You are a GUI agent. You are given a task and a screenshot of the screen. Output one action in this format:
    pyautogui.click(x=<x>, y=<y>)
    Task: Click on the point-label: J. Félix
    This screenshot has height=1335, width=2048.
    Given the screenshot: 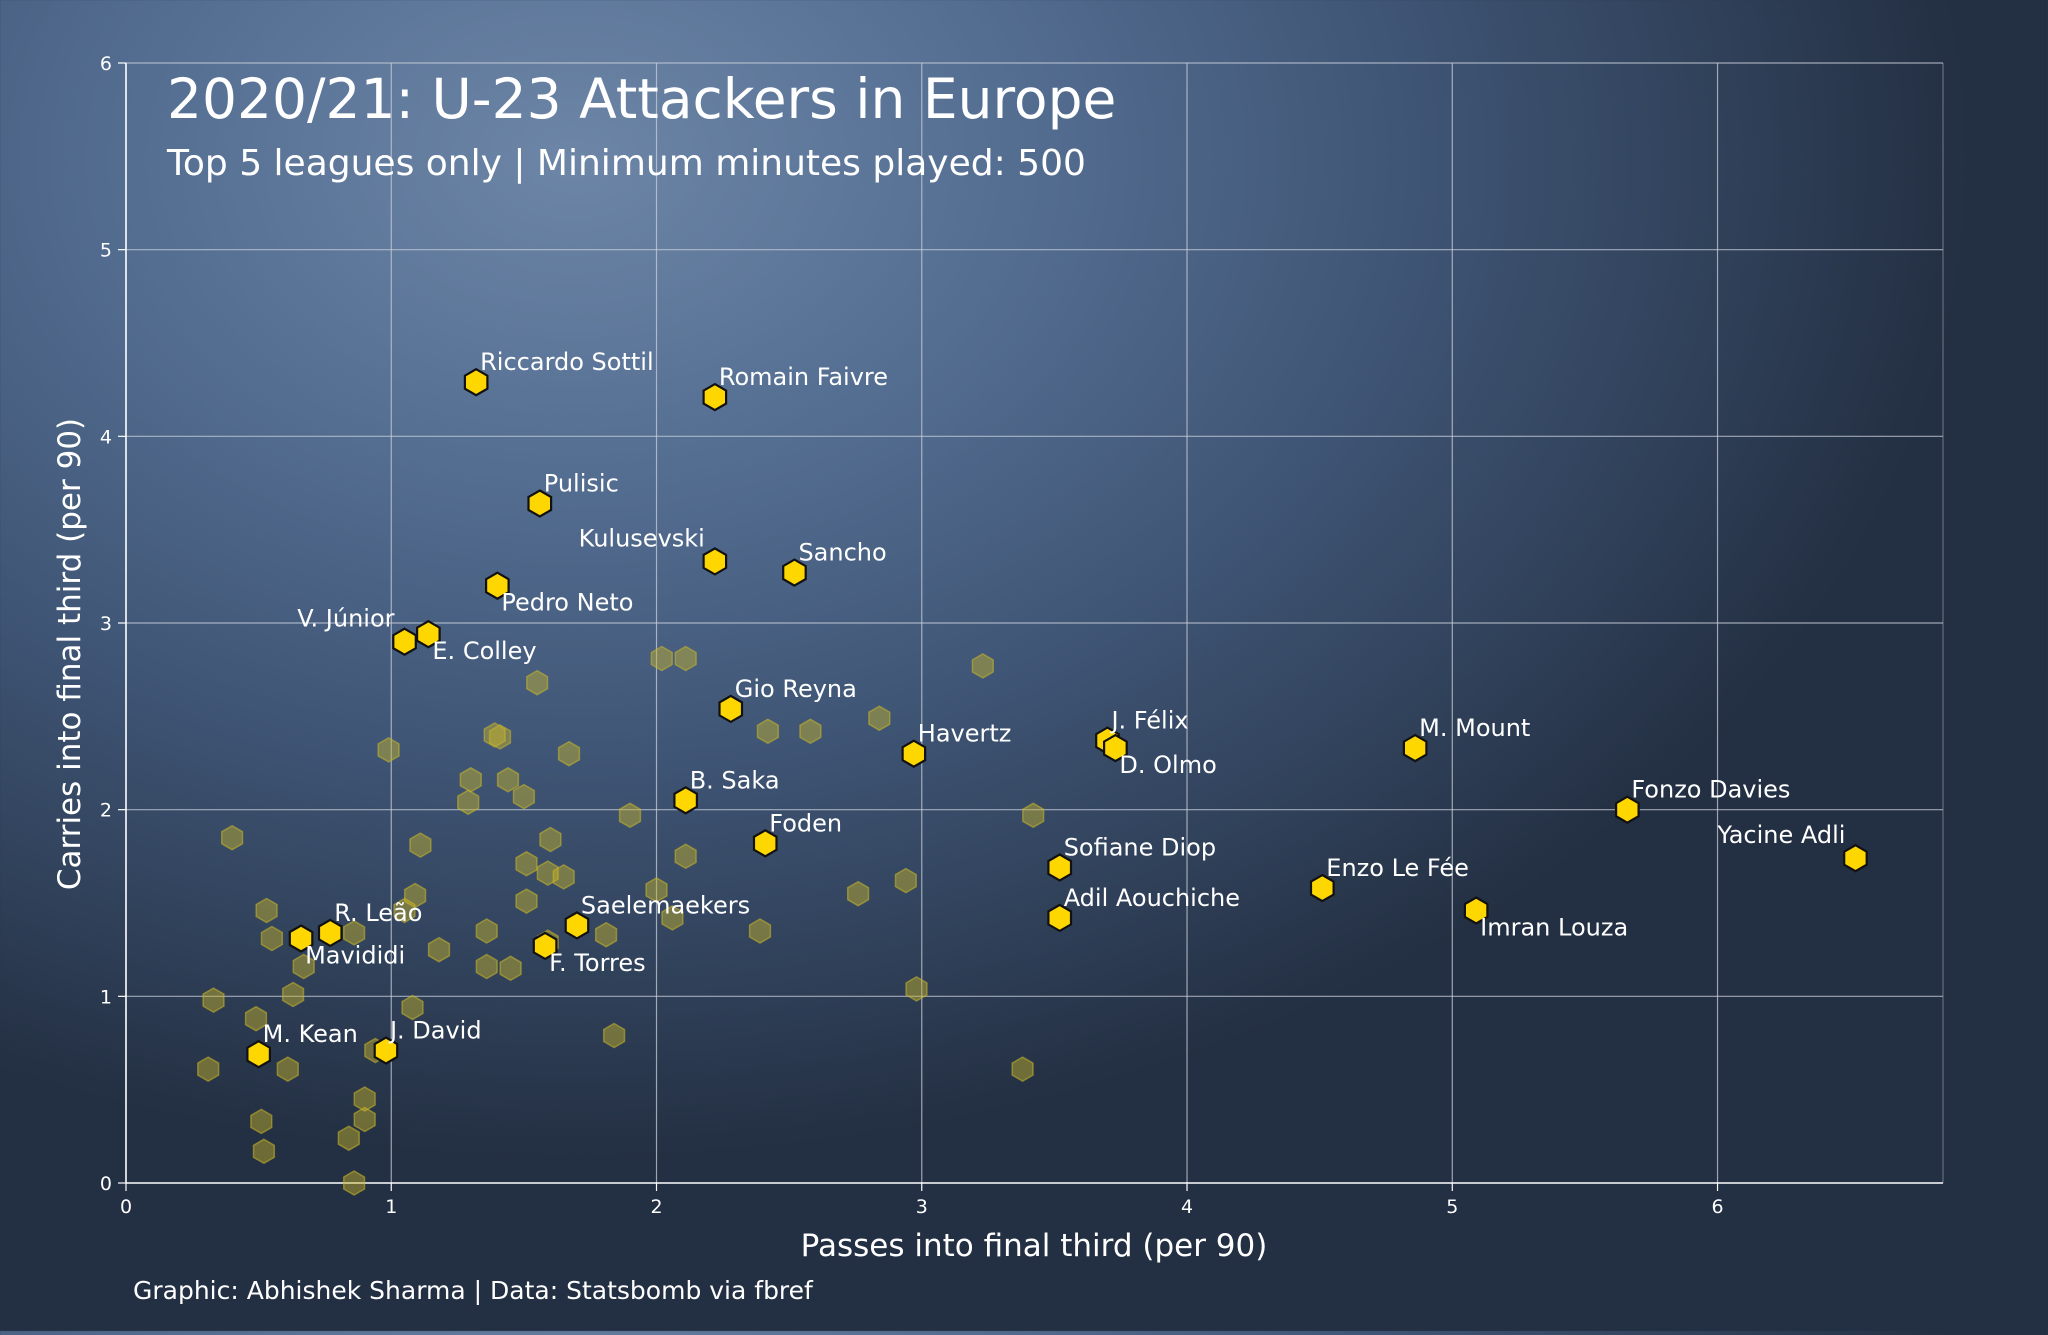 What is the action you would take?
    pyautogui.click(x=1148, y=721)
    